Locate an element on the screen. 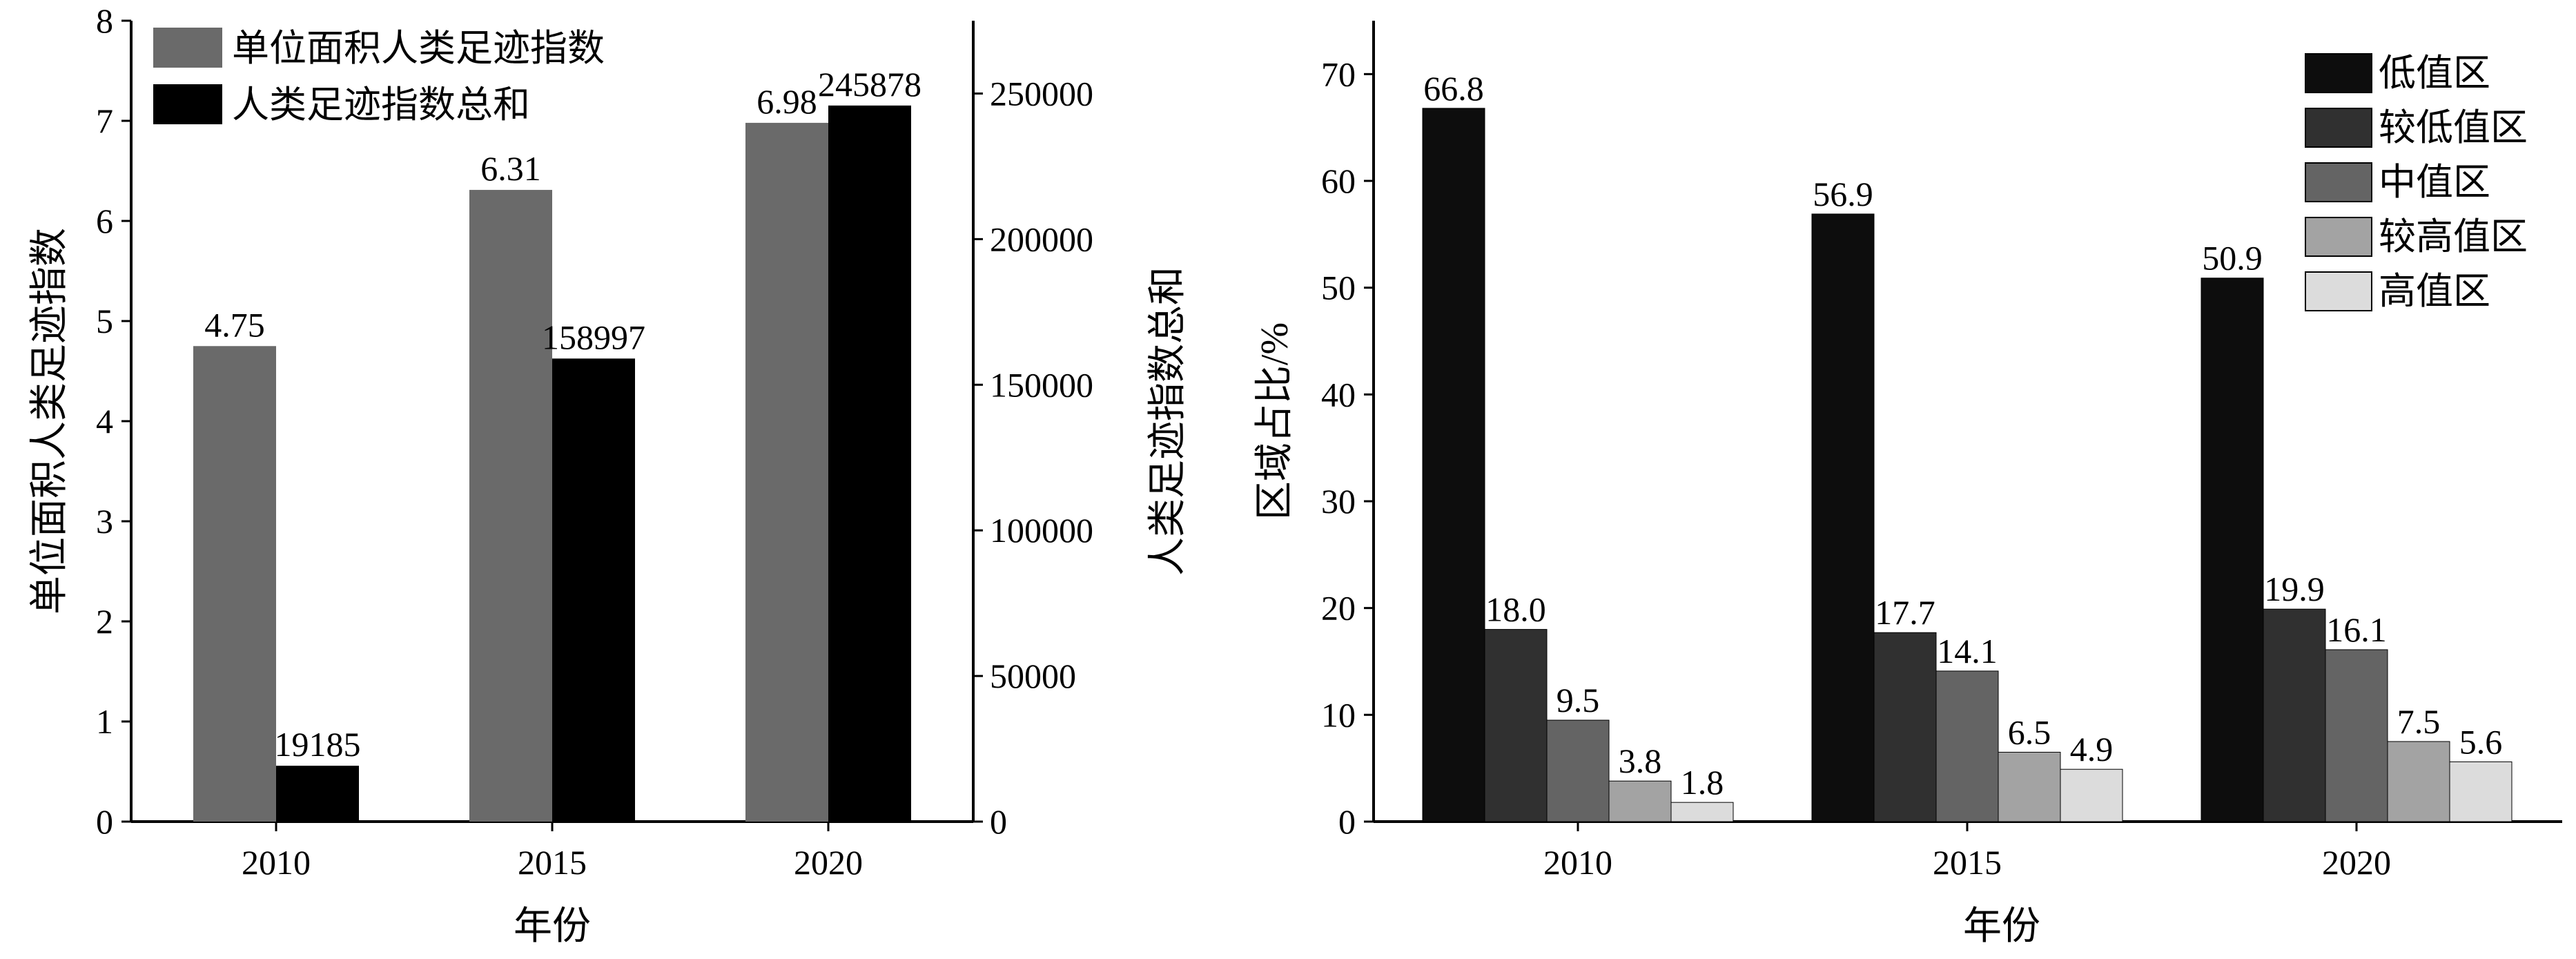  legend-label: 人类足迹指数总和 is located at coordinates (381, 105).